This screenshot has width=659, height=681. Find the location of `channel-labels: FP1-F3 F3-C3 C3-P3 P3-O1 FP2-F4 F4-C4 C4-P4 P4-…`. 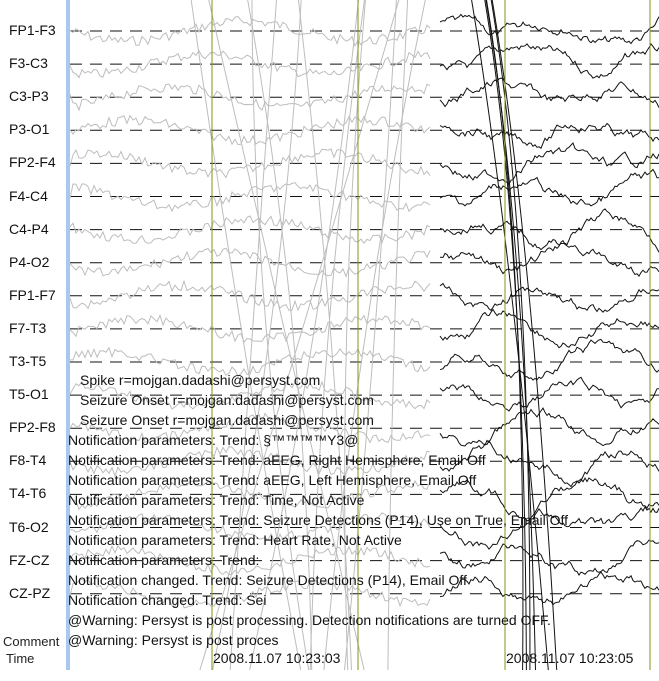

channel-labels: FP1-F3 F3-C3 C3-P3 P3-O1 FP2-F4 F4-C4 C4-P4 P4-… is located at coordinates (33, 340).